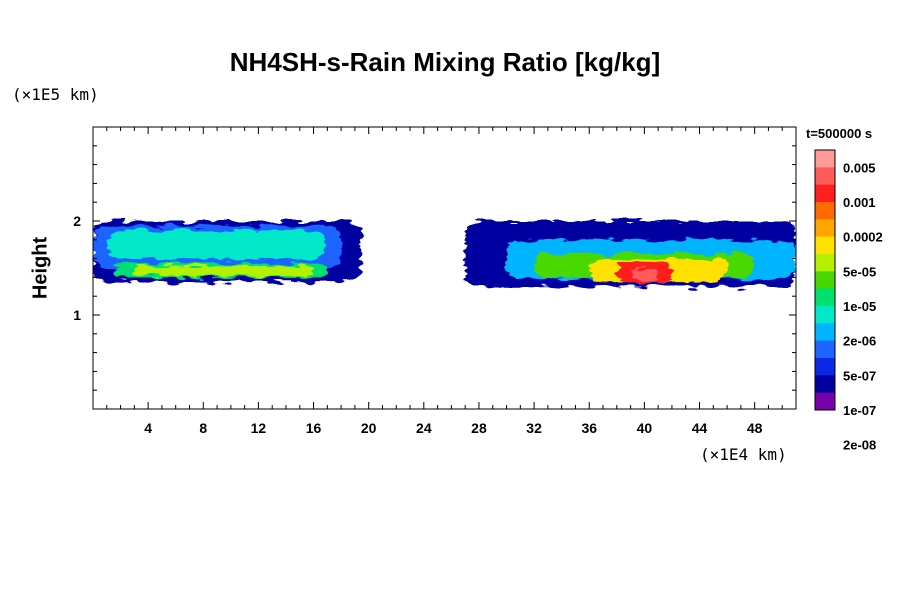  What do you see at coordinates (859, 410) in the screenshot?
I see `colorbar-label: 1e-07` at bounding box center [859, 410].